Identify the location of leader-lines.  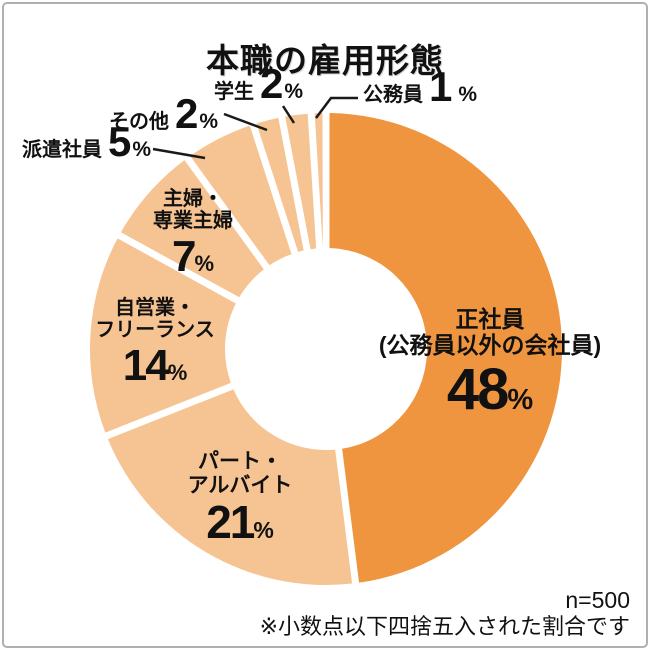
(255, 128).